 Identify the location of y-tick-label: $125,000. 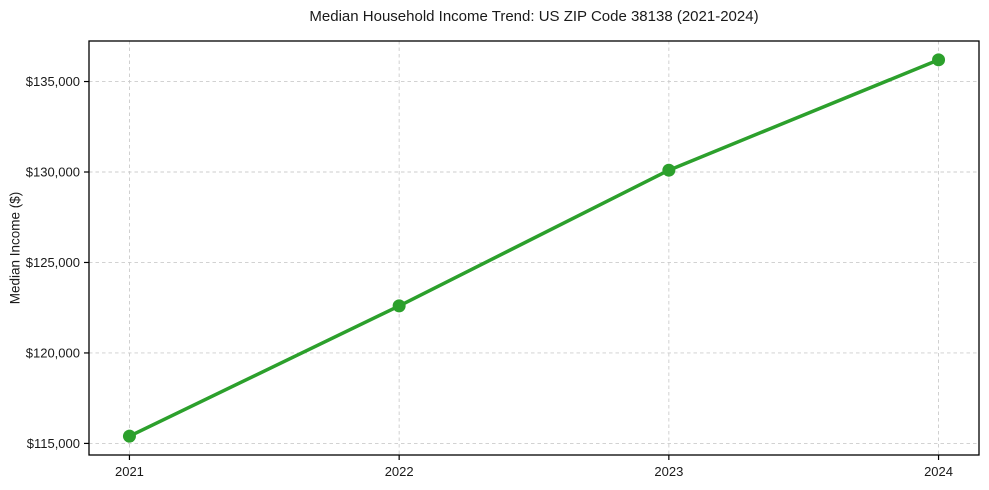
(53, 262).